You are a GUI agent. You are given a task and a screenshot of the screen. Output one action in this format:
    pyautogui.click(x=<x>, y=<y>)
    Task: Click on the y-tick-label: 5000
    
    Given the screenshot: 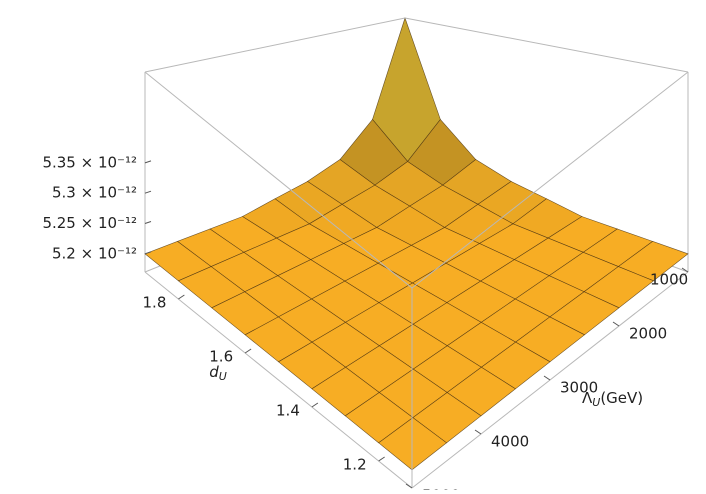 What is the action you would take?
    pyautogui.click(x=441, y=489)
    